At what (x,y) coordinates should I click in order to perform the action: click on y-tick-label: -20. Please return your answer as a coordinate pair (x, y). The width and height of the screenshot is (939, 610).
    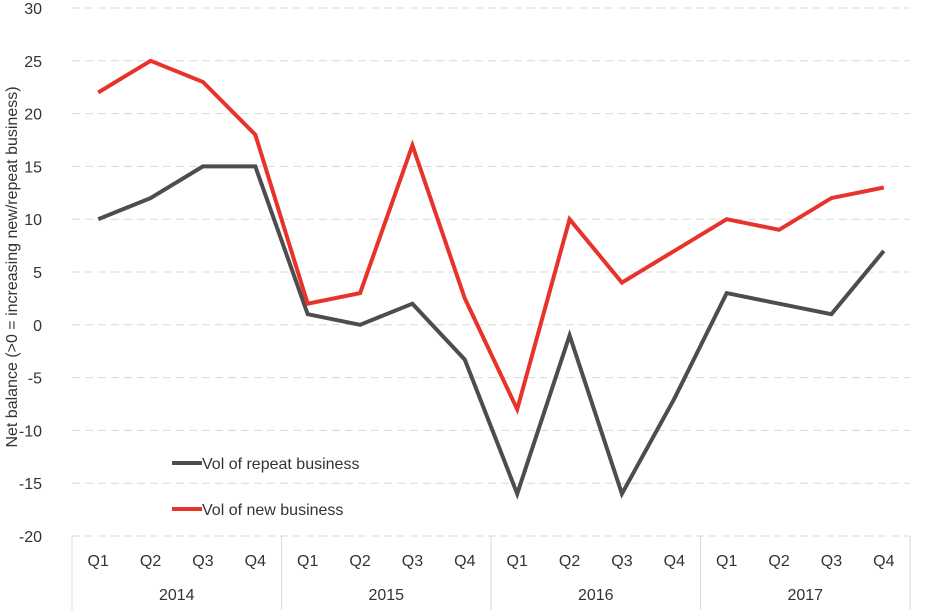
    Looking at the image, I should click on (30, 537).